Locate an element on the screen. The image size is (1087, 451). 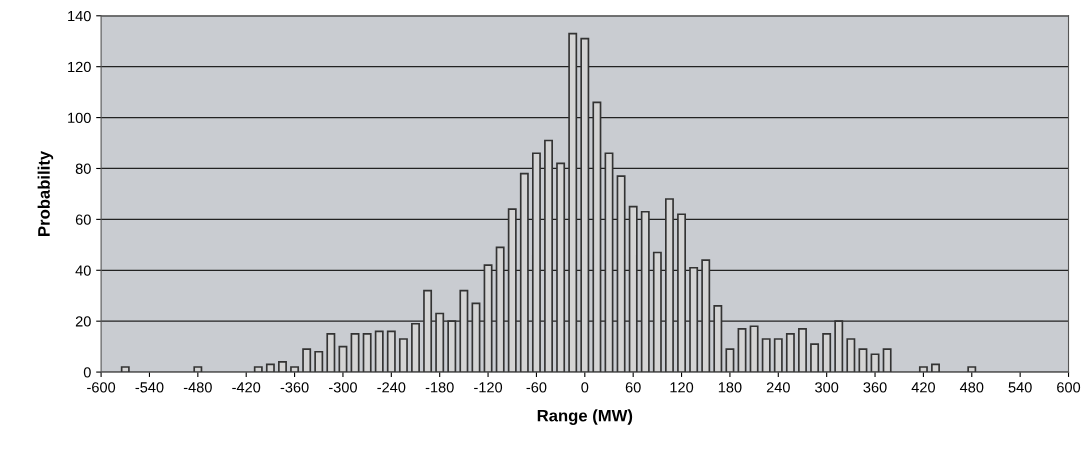
x-tick-label: -180 is located at coordinates (439, 387).